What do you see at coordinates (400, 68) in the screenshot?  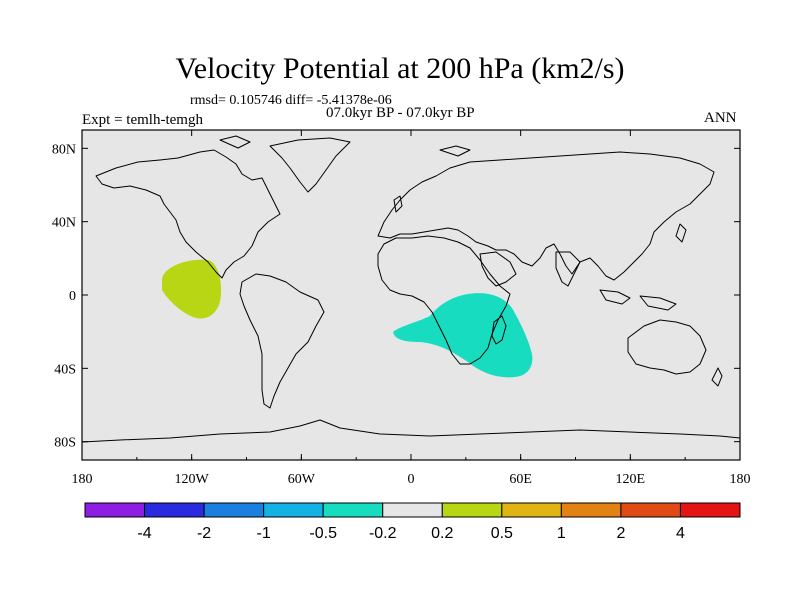 I see `plot-title: Velocity Potential at 200 hPa (km2/s)` at bounding box center [400, 68].